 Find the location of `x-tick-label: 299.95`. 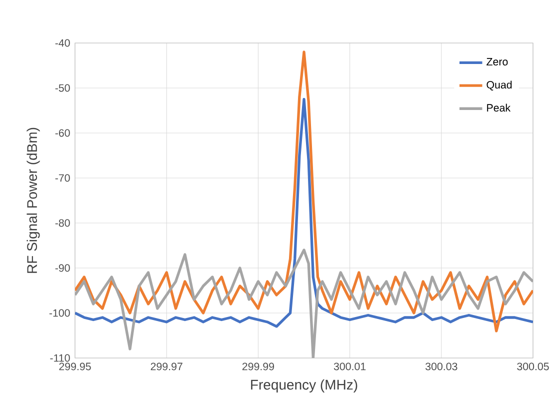

x-tick-label: 299.95 is located at coordinates (75, 366).